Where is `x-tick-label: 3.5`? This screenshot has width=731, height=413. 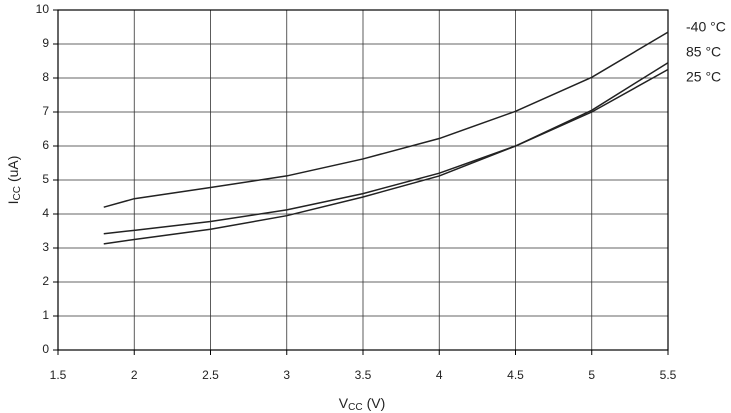
x-tick-label: 3.5 is located at coordinates (363, 375).